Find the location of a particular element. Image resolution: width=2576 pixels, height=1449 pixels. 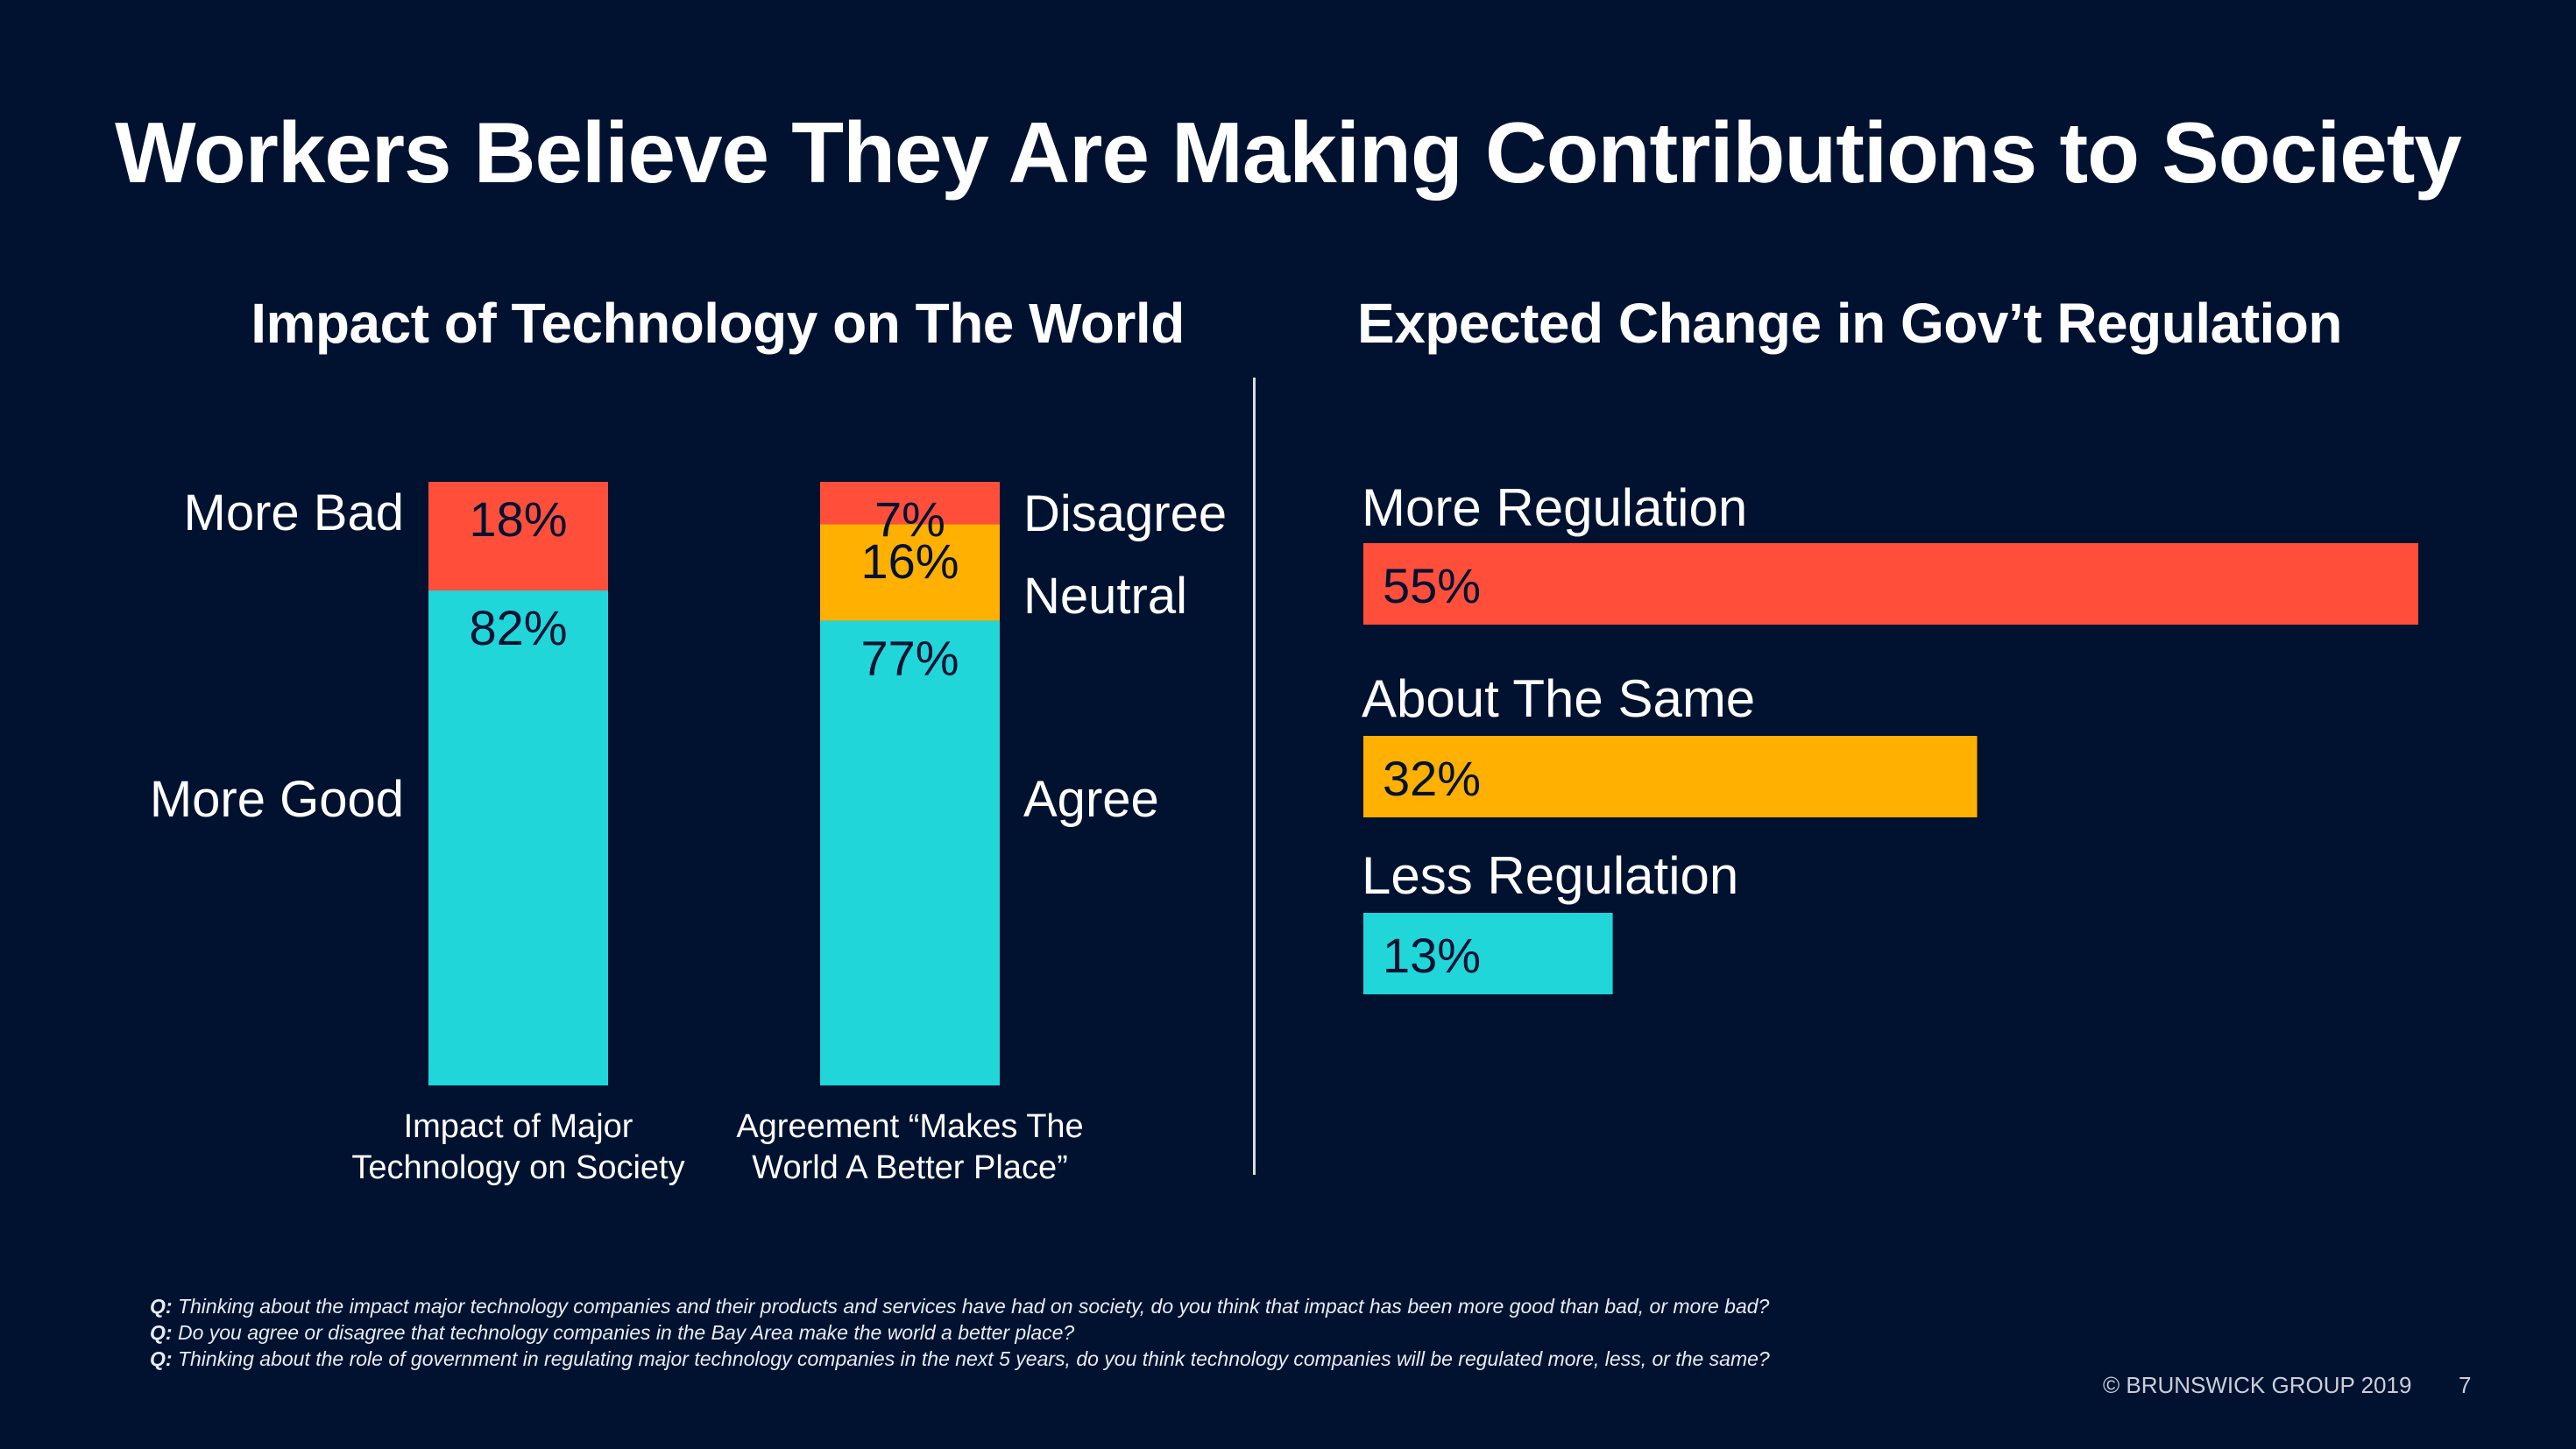

page-number: 7 is located at coordinates (2465, 1385).